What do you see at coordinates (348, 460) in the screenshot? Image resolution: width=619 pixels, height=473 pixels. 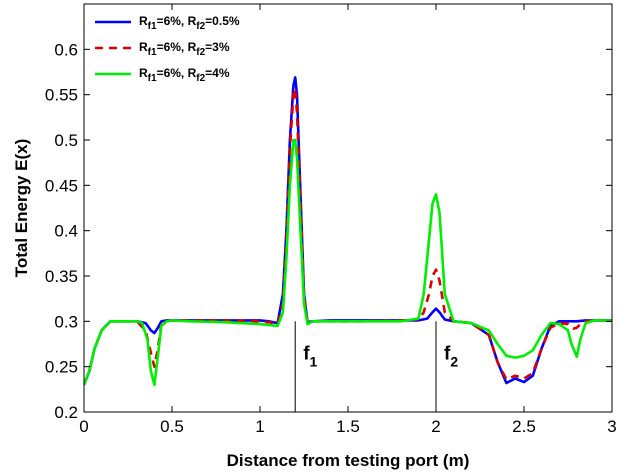 I see `x-axis-label: Distance from testing port (m)` at bounding box center [348, 460].